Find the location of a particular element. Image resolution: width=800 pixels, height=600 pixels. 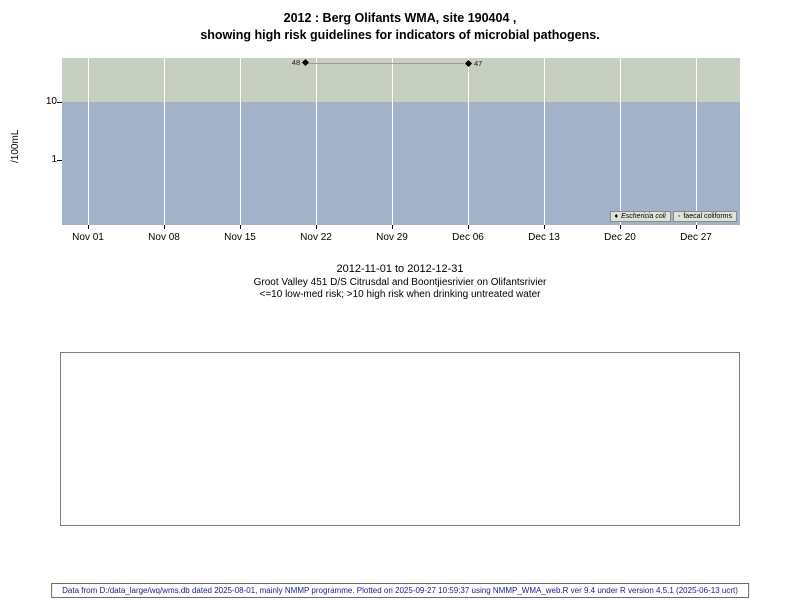

x-tick-label: Dec 20 is located at coordinates (620, 237).